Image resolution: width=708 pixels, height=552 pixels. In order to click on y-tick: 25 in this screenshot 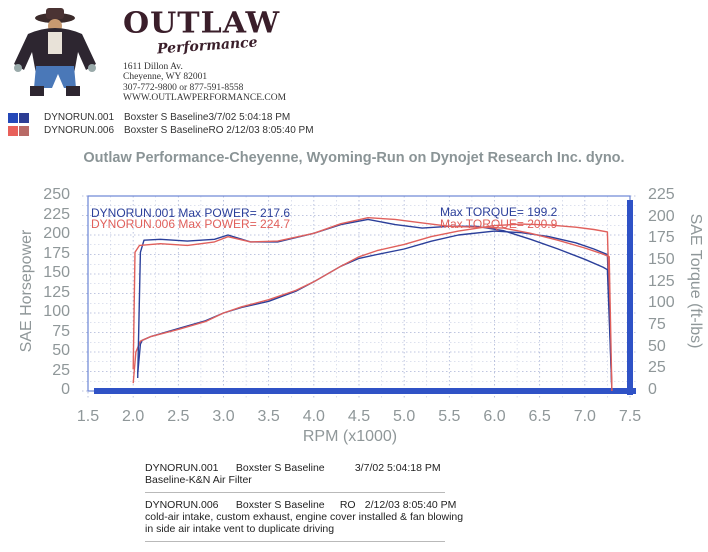, I will do `click(61, 370)`.